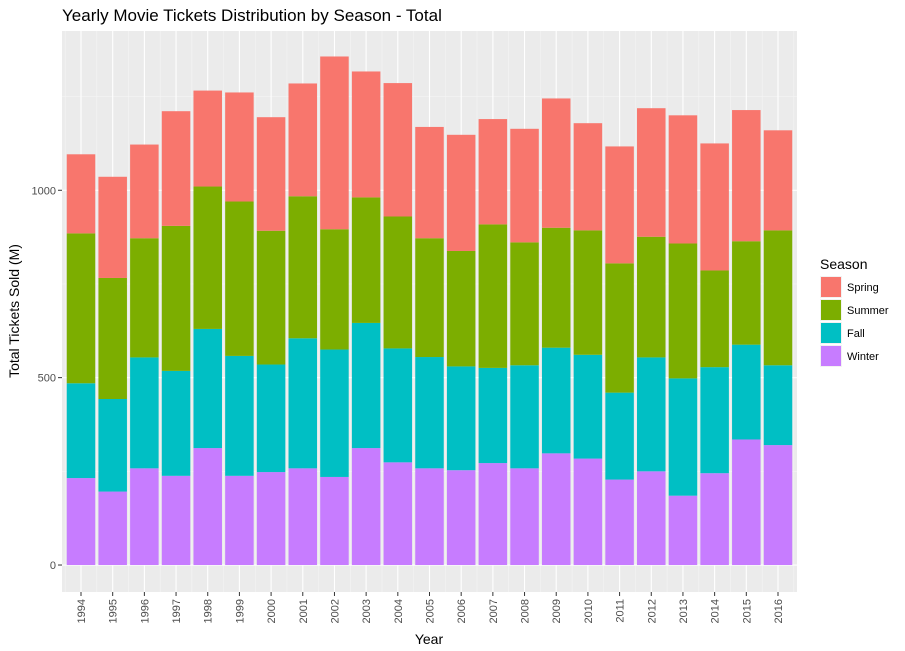 The width and height of the screenshot is (905, 651). What do you see at coordinates (240, 611) in the screenshot?
I see `x-tick-label: 1999` at bounding box center [240, 611].